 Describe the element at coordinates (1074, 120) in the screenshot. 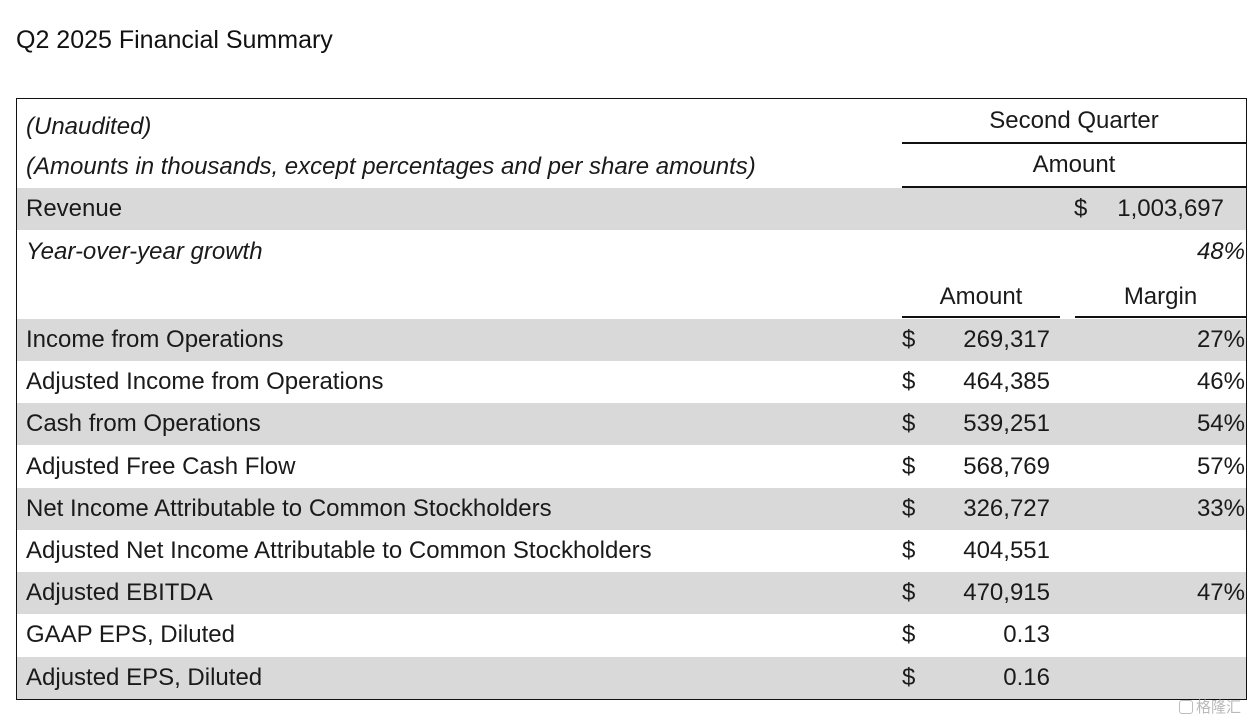

I see `period-header: Second Quarter` at that location.